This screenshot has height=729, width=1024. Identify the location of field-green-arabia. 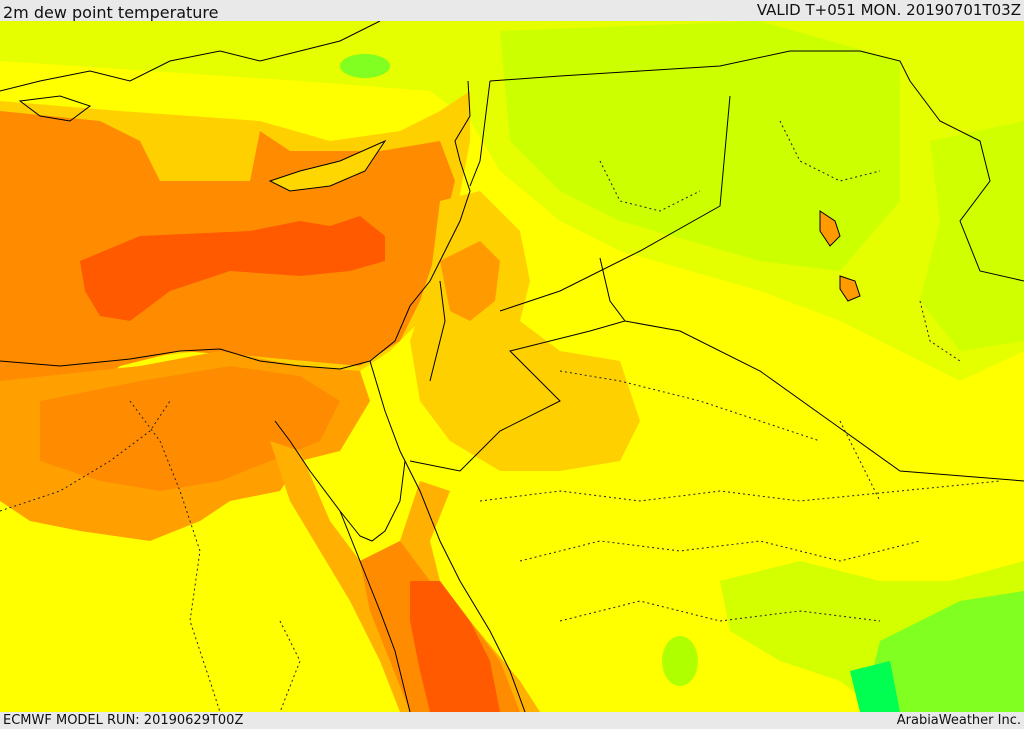
(947, 651).